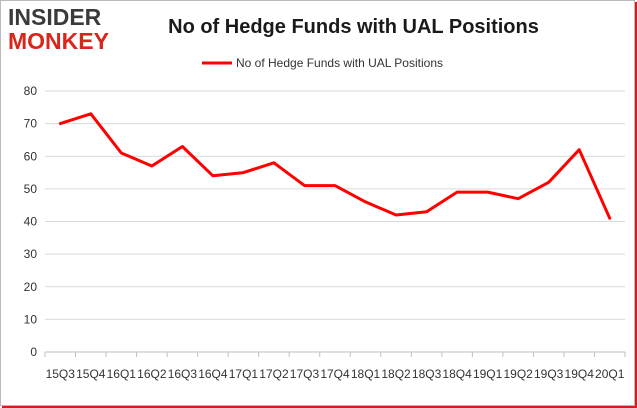  Describe the element at coordinates (274, 374) in the screenshot. I see `x-tick-label: 17Q2` at that location.